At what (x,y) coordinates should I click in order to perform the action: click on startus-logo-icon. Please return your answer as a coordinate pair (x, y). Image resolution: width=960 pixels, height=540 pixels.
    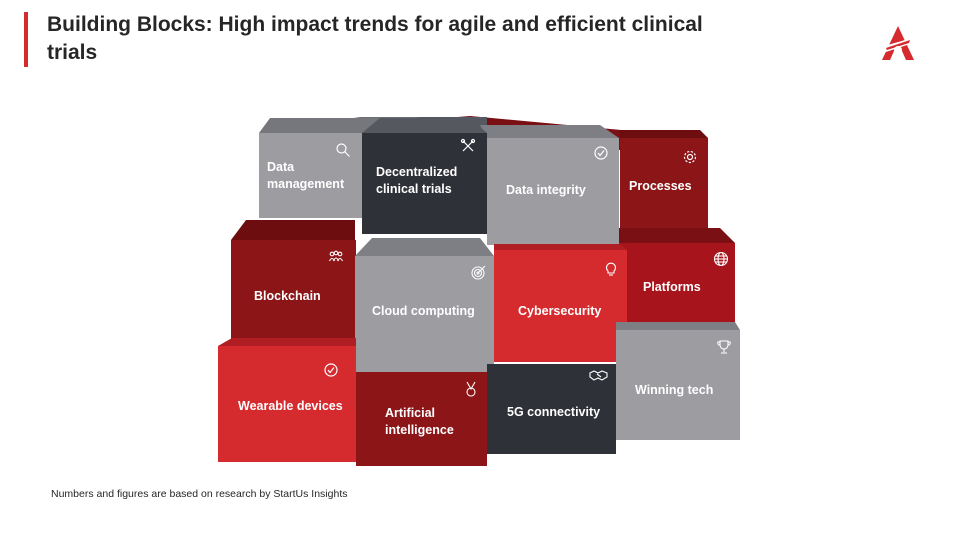
    Looking at the image, I should click on (898, 43).